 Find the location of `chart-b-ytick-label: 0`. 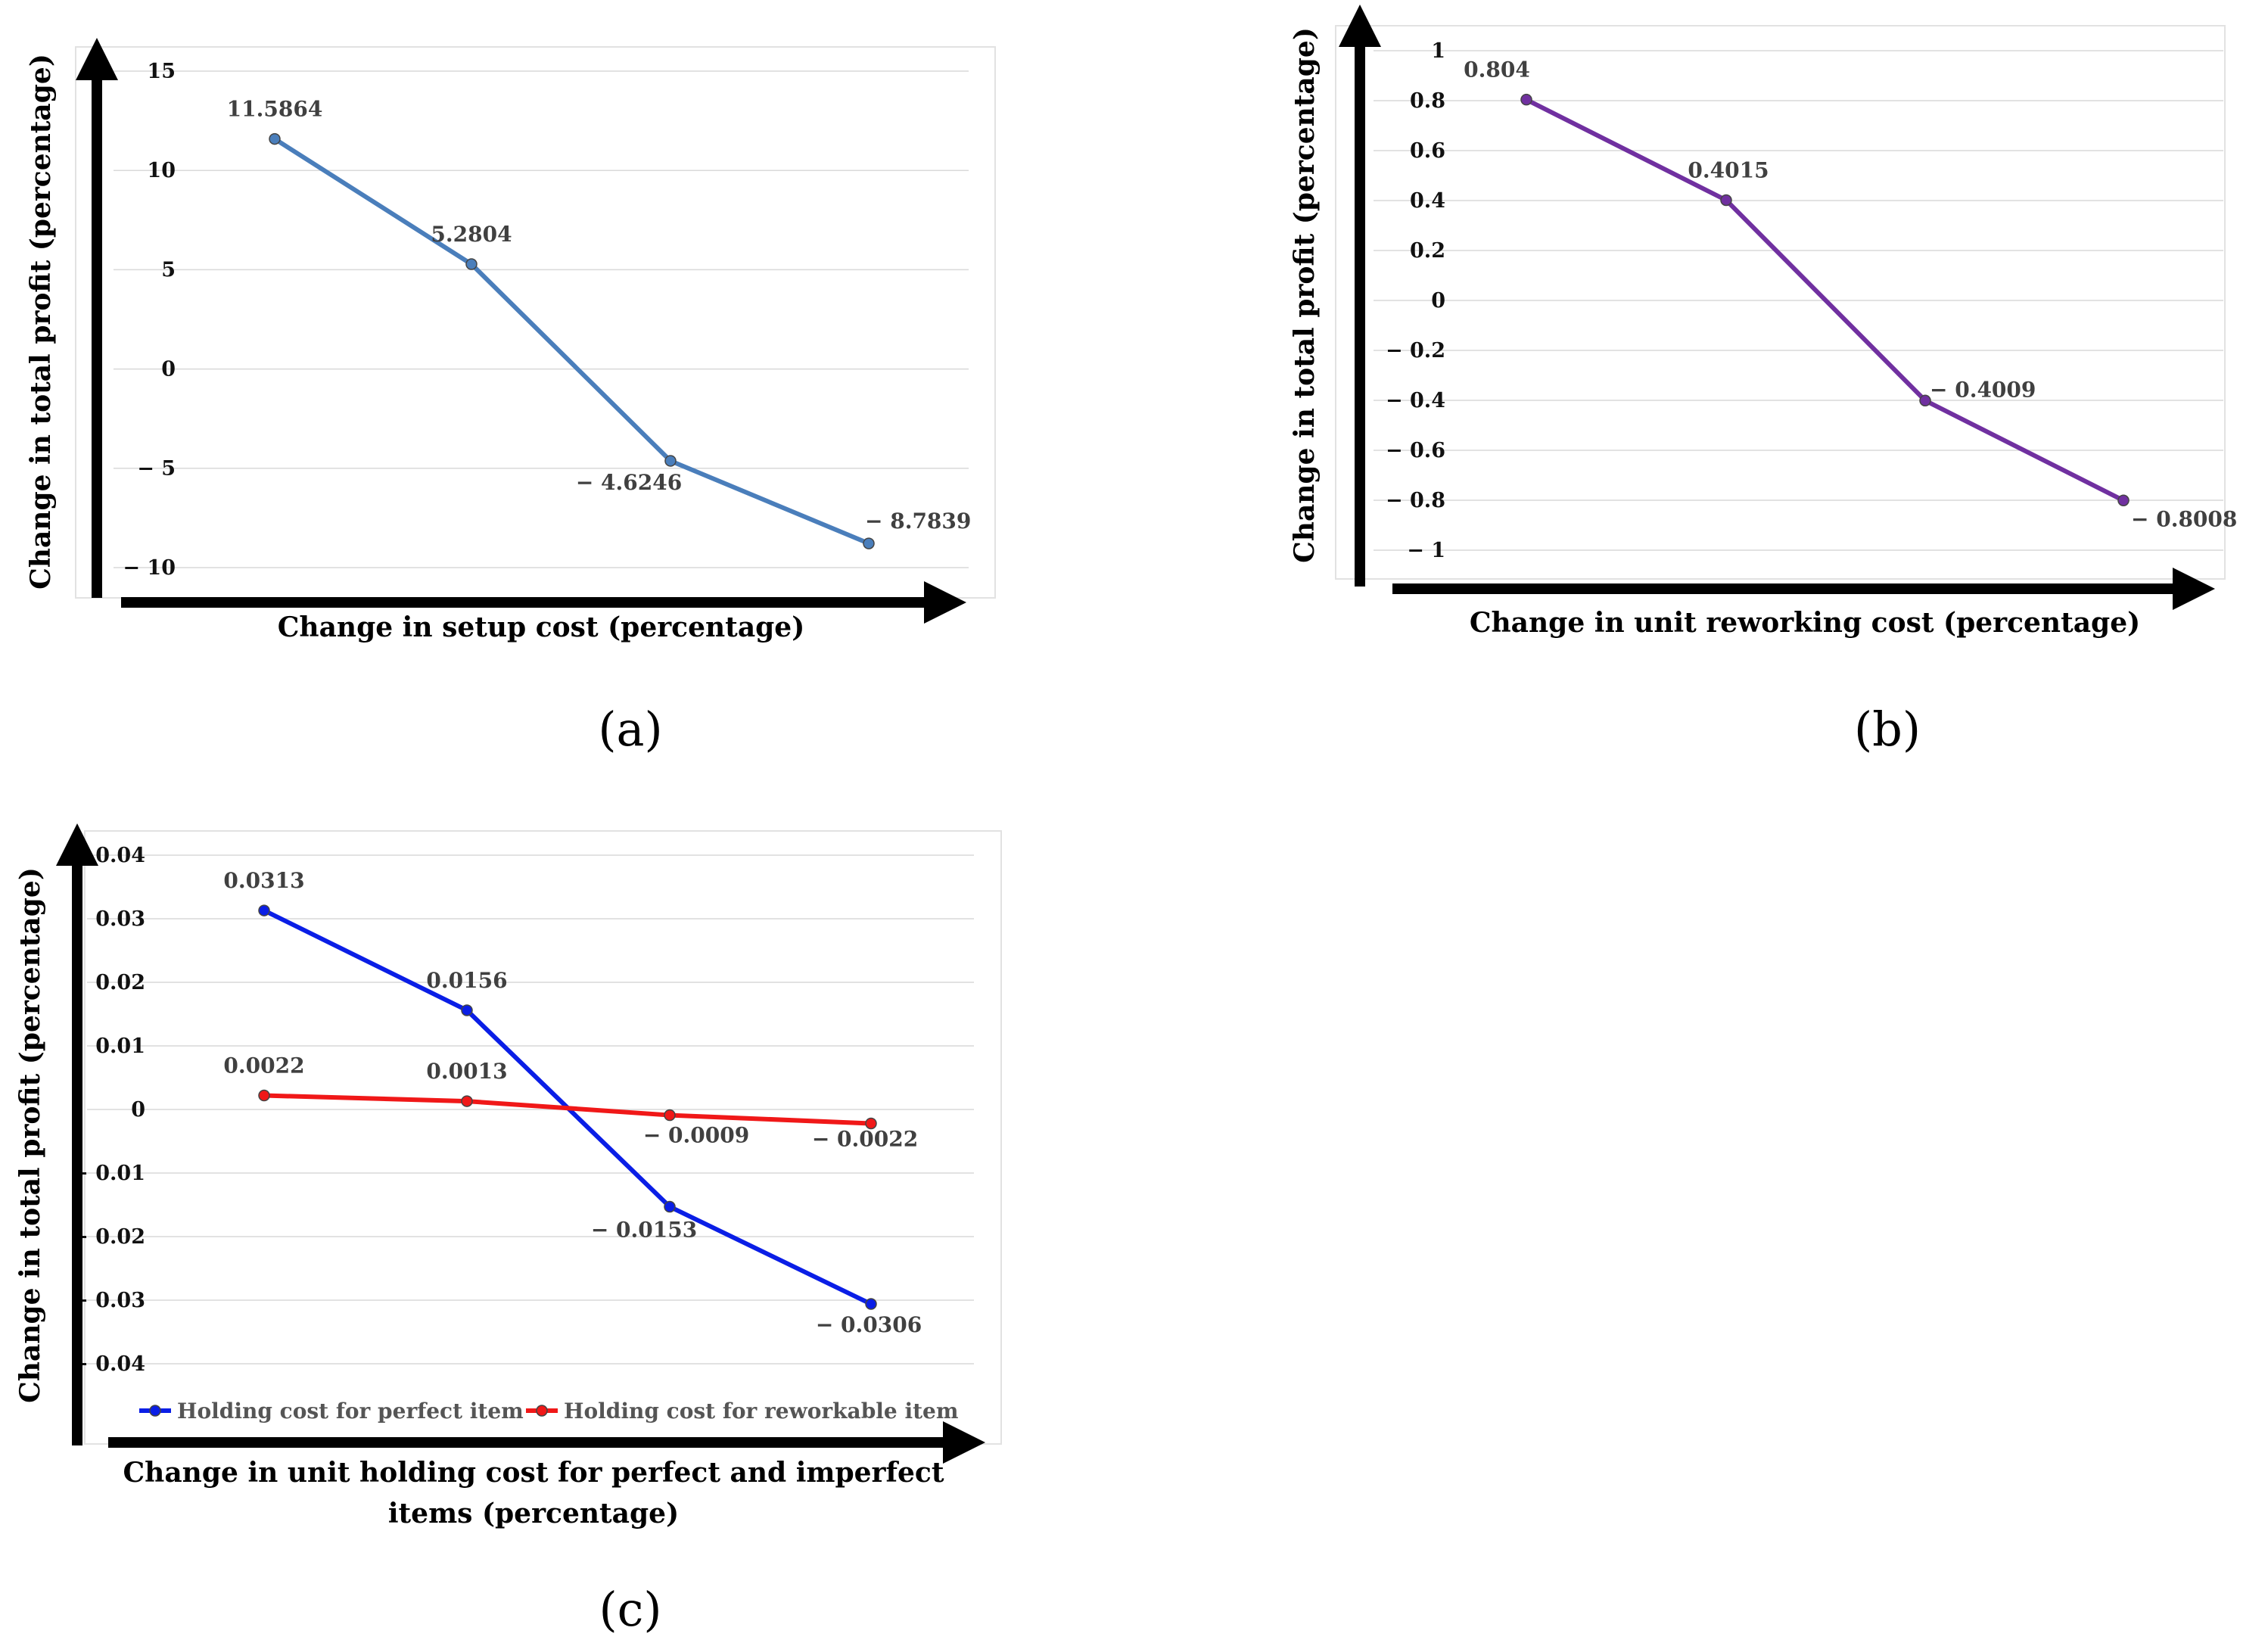

chart-b-ytick-label: 0 is located at coordinates (1438, 301).